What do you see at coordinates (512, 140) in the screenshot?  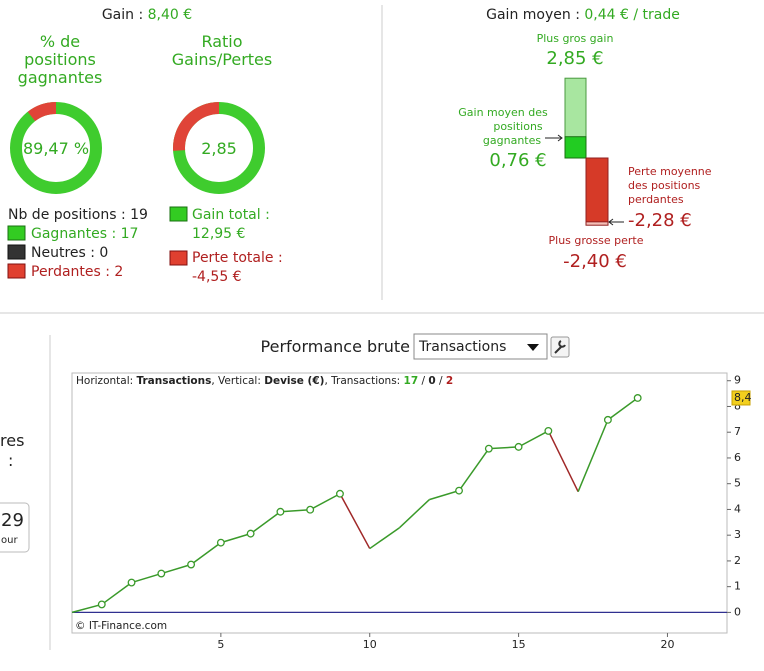 I see `avg-gain-label: gagnantes` at bounding box center [512, 140].